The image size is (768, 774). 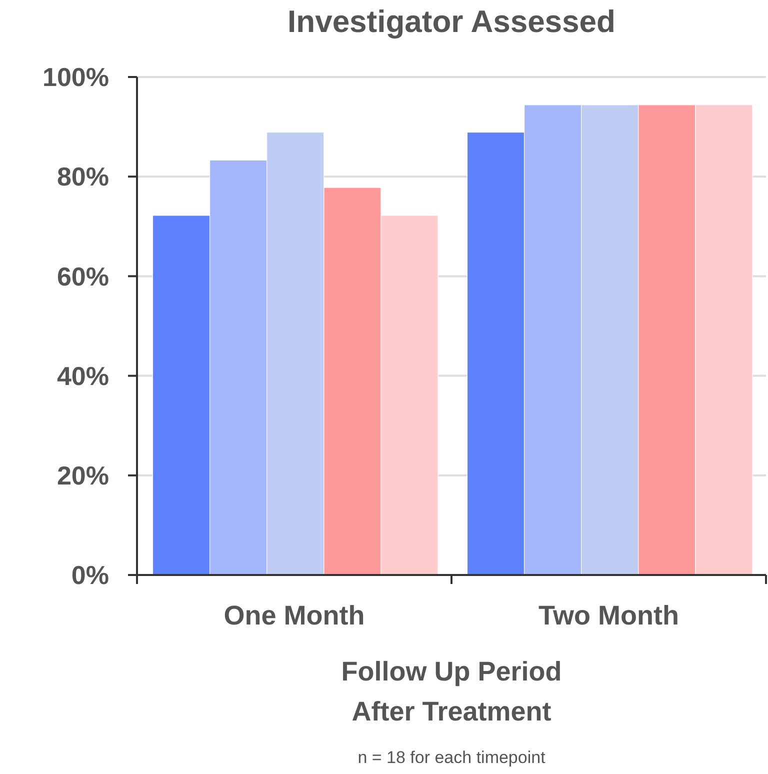 I want to click on y-tick-label: 0%, so click(x=90, y=575).